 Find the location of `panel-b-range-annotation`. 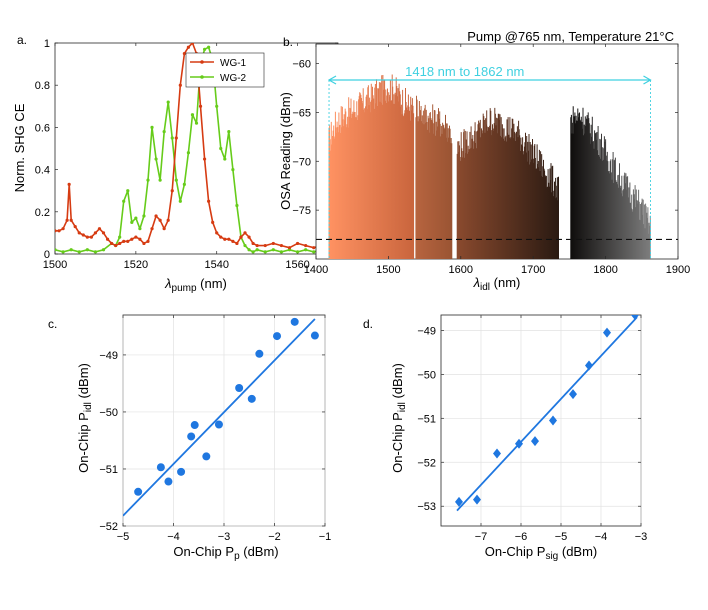

panel-b-range-annotation is located at coordinates (489, 167).